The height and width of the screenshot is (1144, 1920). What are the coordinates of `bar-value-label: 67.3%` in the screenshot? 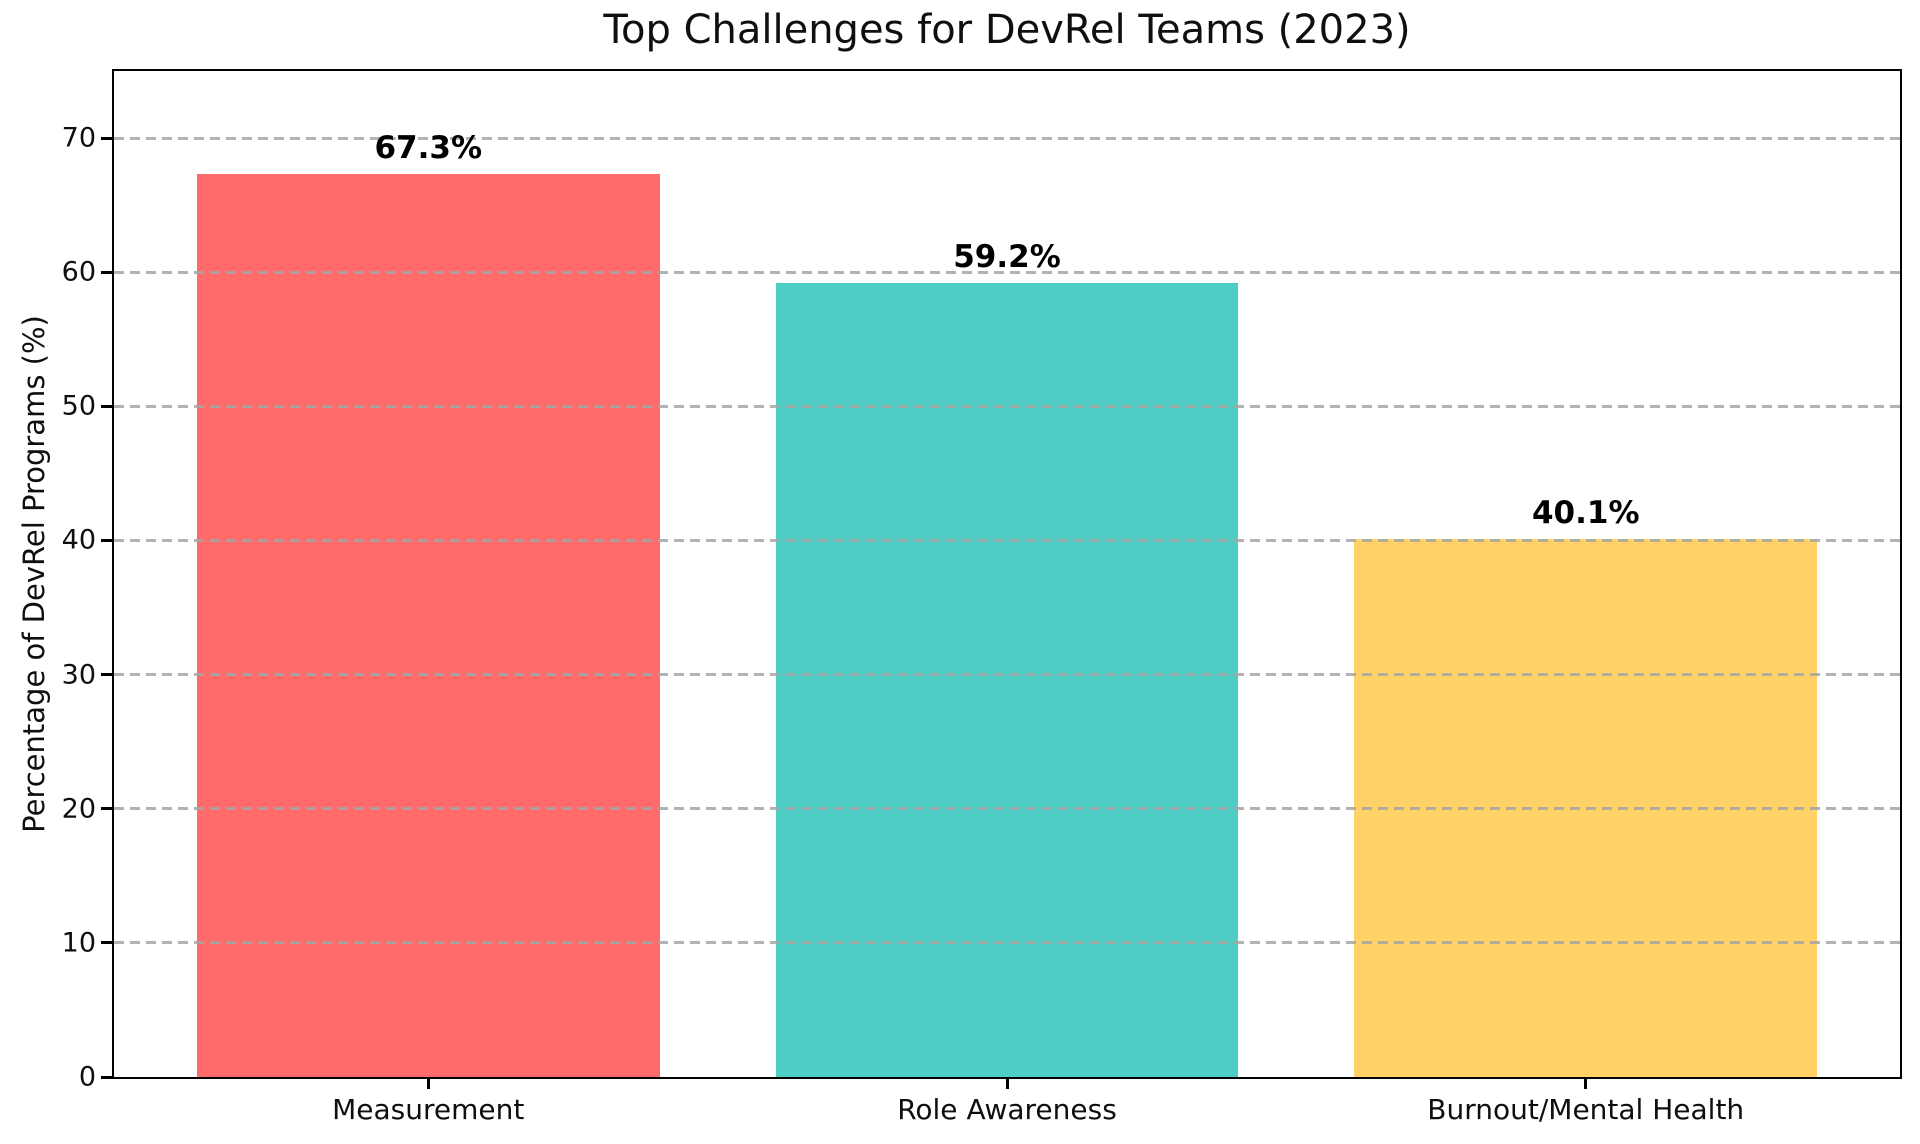 It's located at (428, 148).